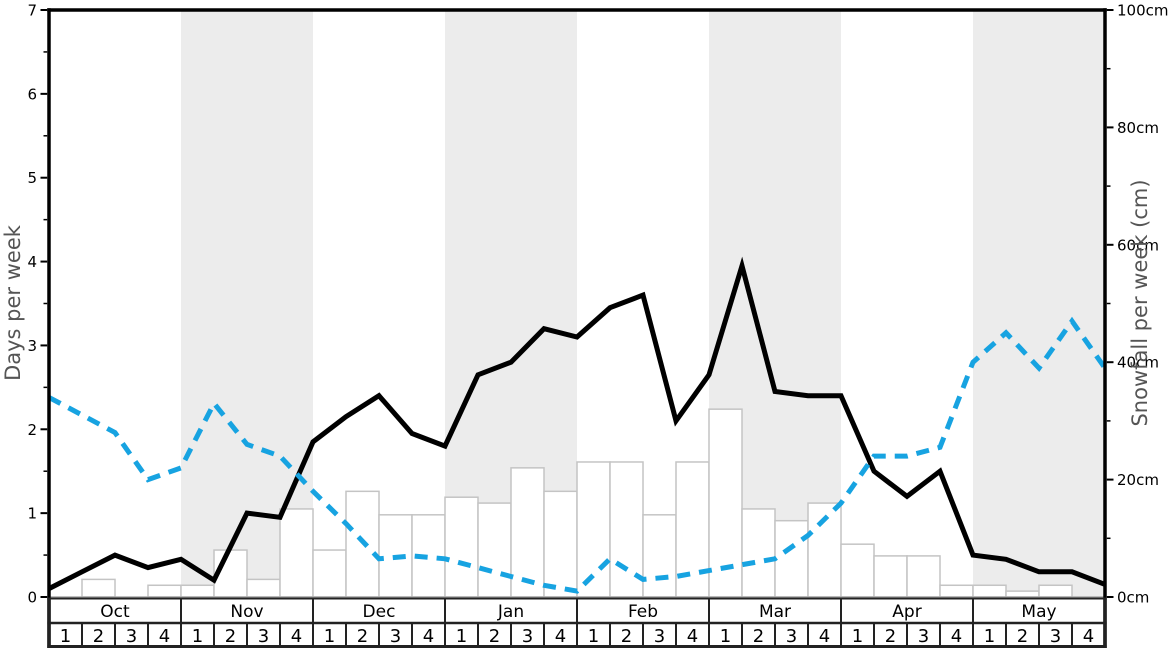 This screenshot has height=648, width=1168. I want to click on right-tick-label: 40cm, so click(1138, 363).